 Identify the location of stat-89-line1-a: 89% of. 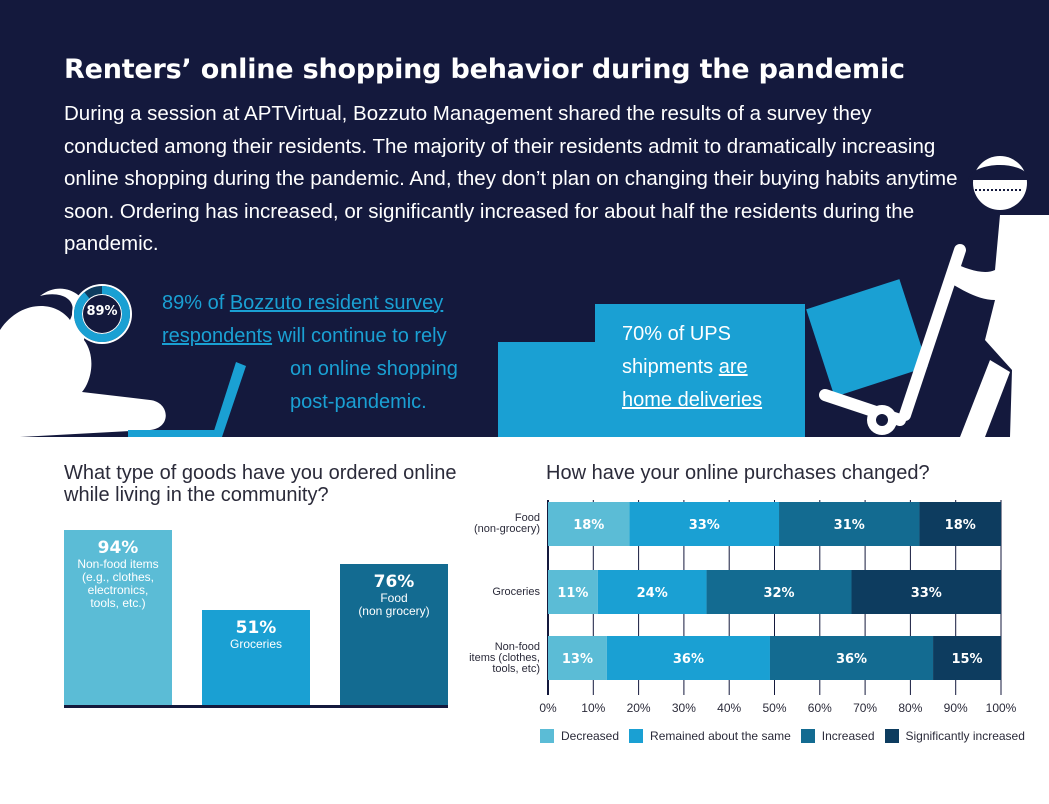
(196, 303).